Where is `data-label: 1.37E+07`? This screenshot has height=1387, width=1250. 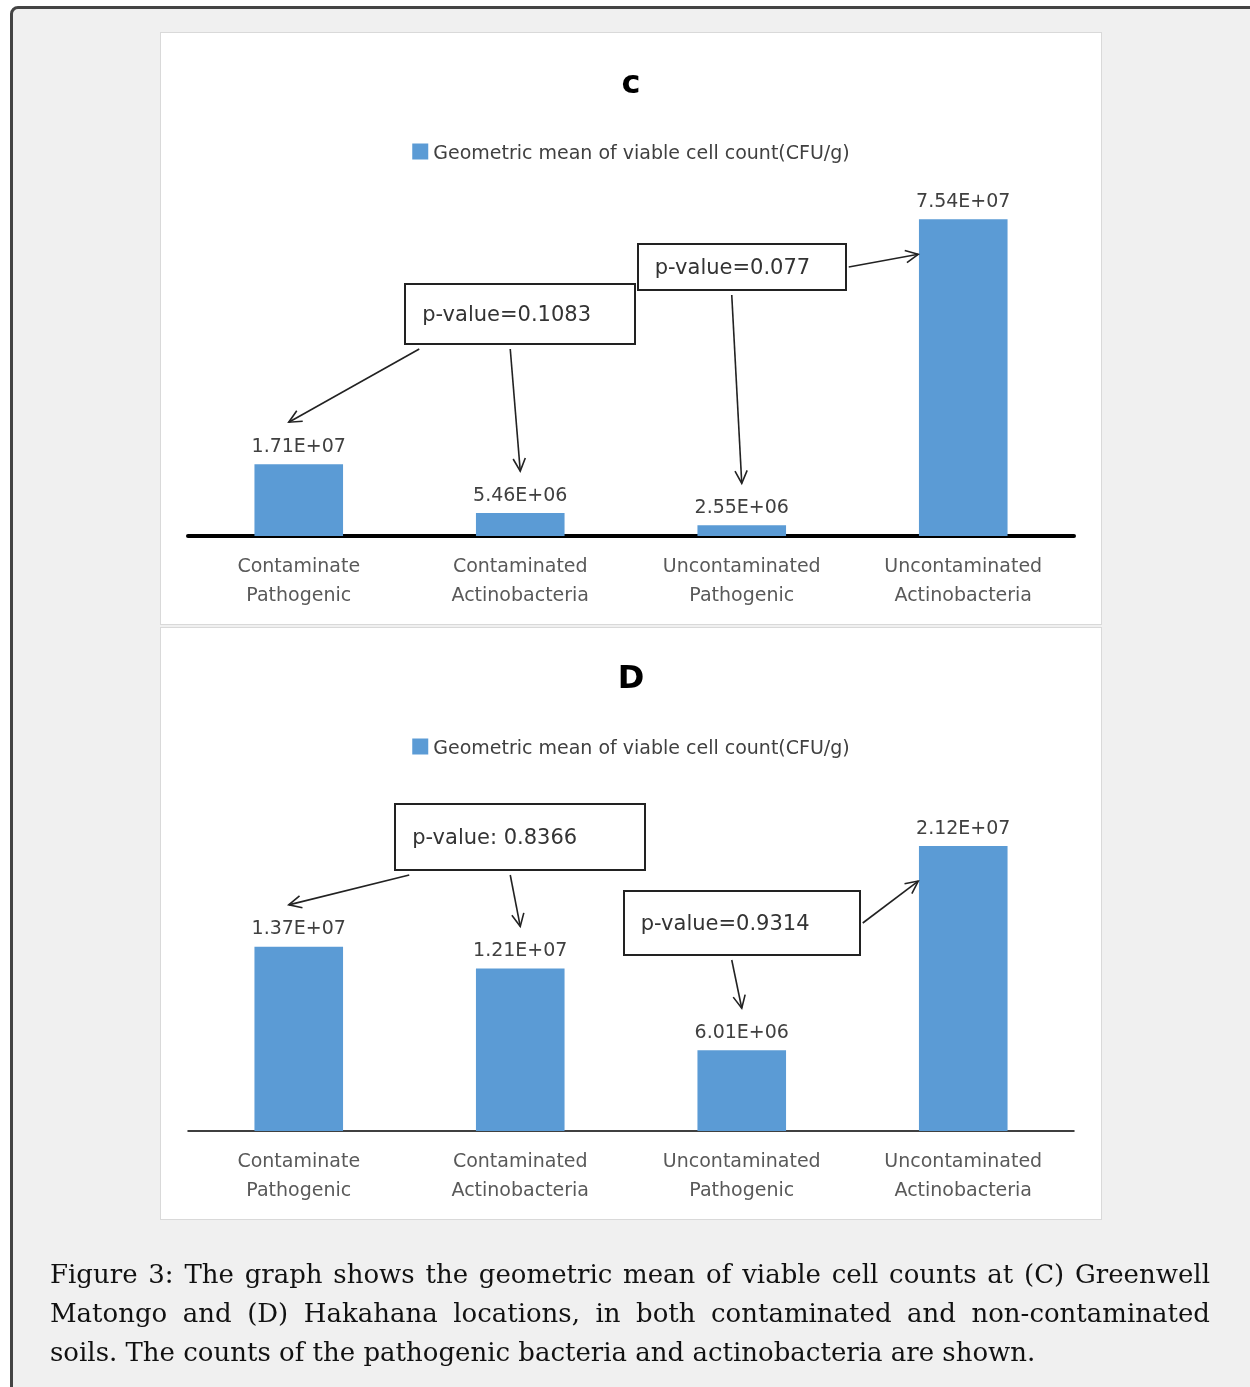
data-label: 1.37E+07 is located at coordinates (298, 927).